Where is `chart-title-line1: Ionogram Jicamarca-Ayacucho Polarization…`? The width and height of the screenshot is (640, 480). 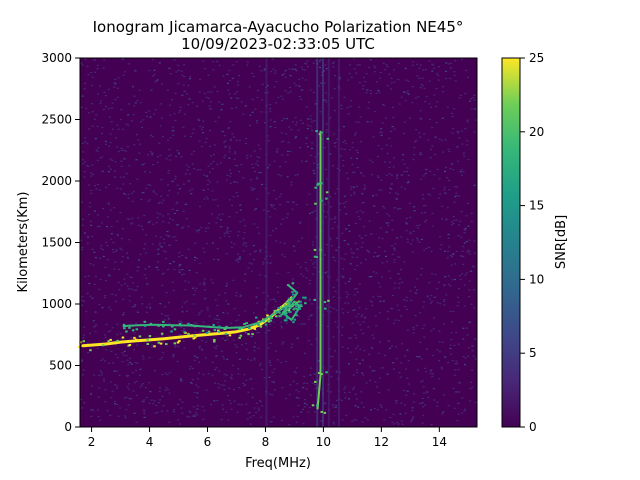
chart-title-line1: Ionogram Jicamarca-Ayacucho Polarization… is located at coordinates (278, 27).